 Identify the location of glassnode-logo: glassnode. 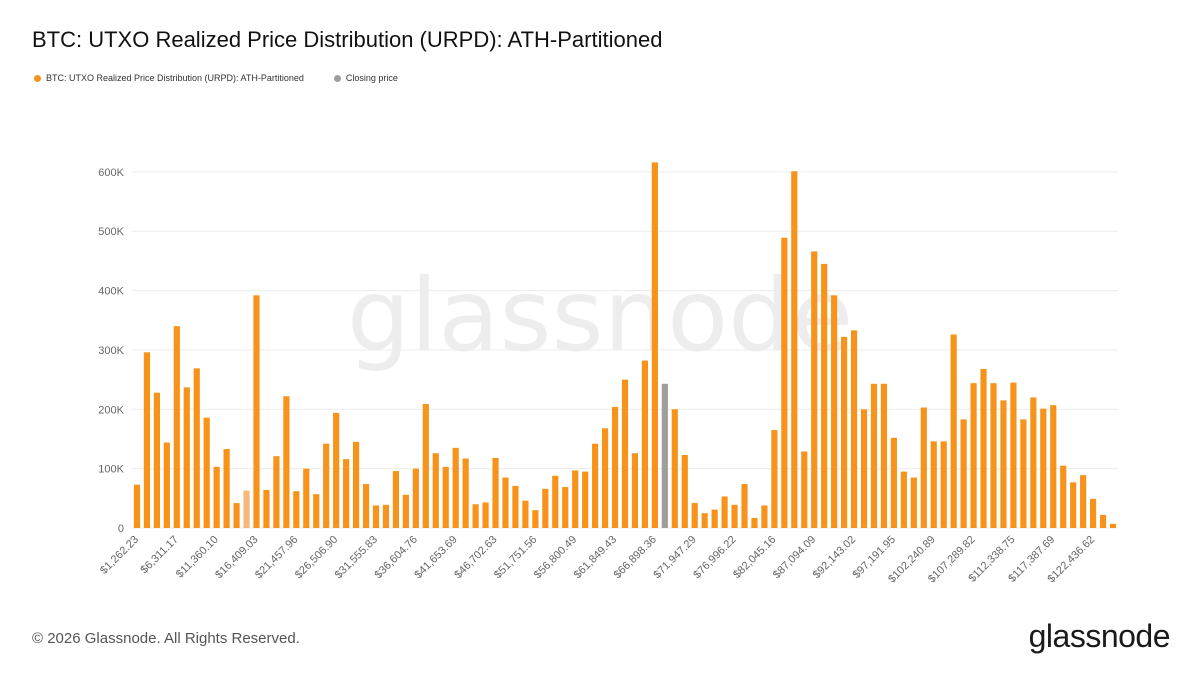
(1099, 636).